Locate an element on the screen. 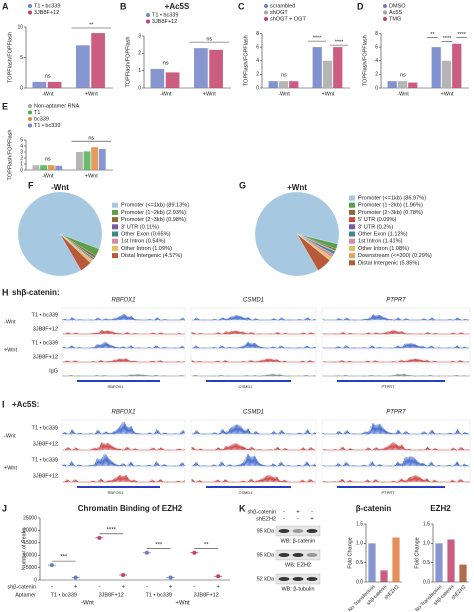 The height and width of the screenshot is (612, 474). legend-label: Other Intron (1.08%) is located at coordinates (383, 249).